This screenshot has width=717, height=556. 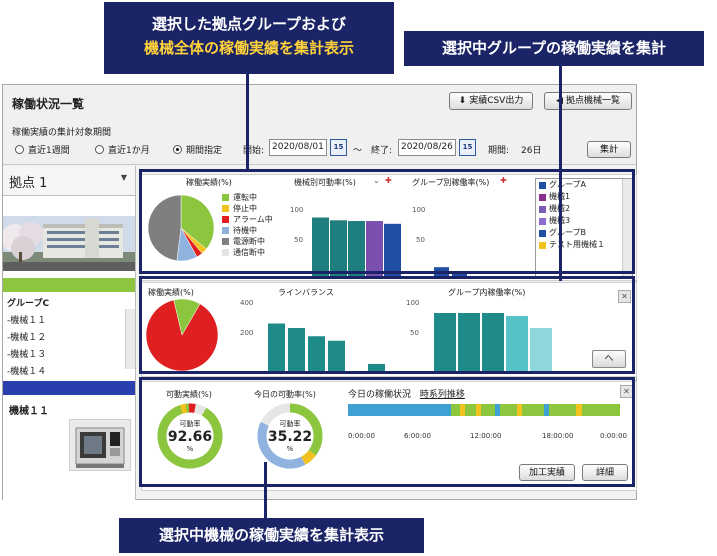 I want to click on radio-last-week: 直近1週間, so click(x=42, y=149).